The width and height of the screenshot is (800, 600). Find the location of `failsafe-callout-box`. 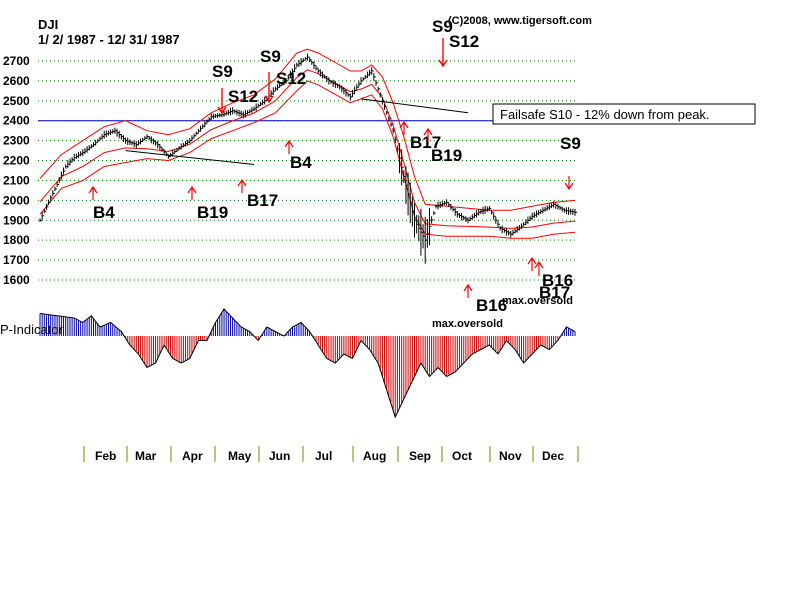

failsafe-callout-box is located at coordinates (624, 114).